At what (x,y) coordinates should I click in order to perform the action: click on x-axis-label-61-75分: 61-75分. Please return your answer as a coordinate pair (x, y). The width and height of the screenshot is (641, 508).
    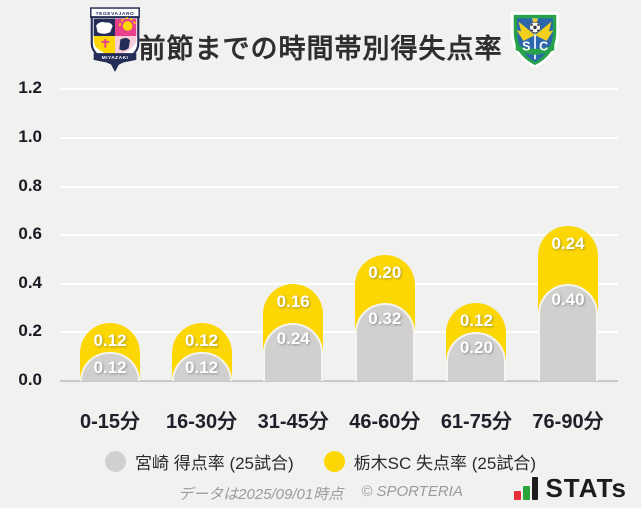
    Looking at the image, I should click on (476, 422).